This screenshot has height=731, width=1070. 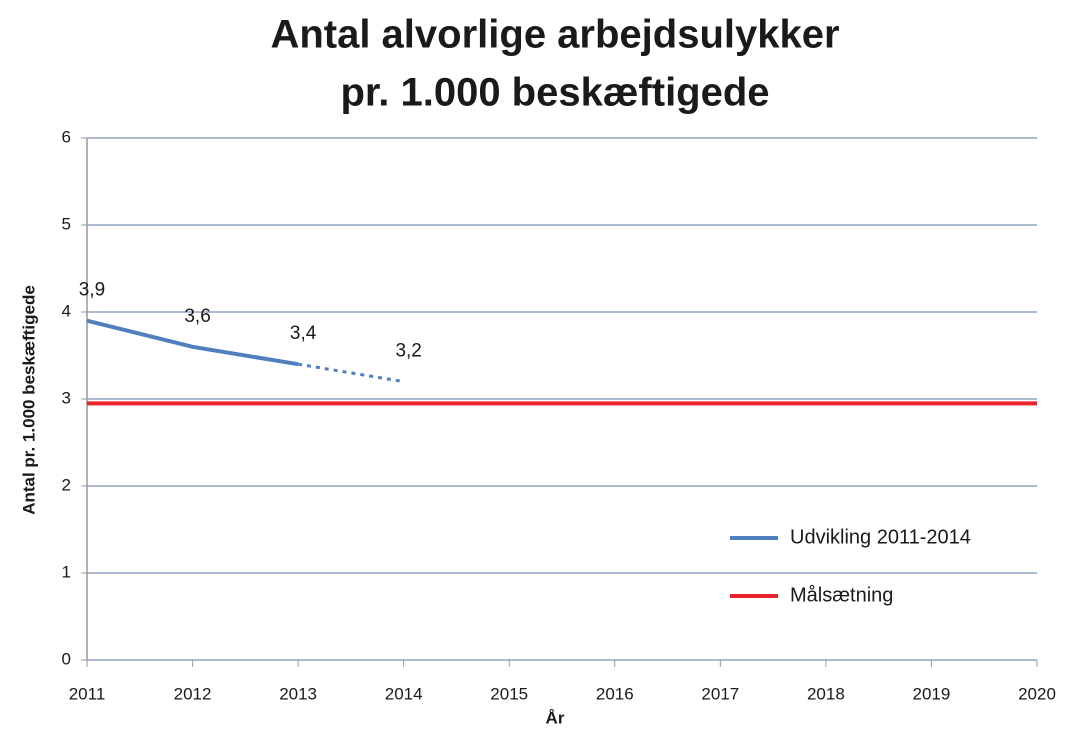 I want to click on y-tick-label: 1, so click(x=66, y=571).